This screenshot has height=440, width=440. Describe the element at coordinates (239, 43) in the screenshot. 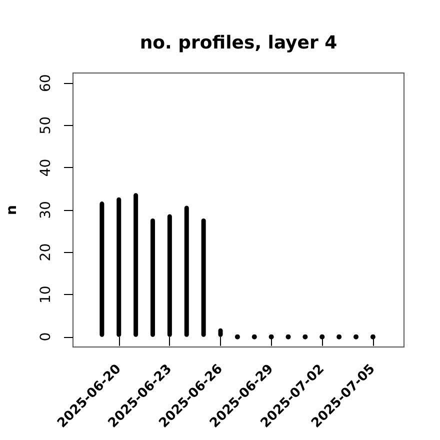

I see `chart-title: no. profiles, layer 4` at that location.